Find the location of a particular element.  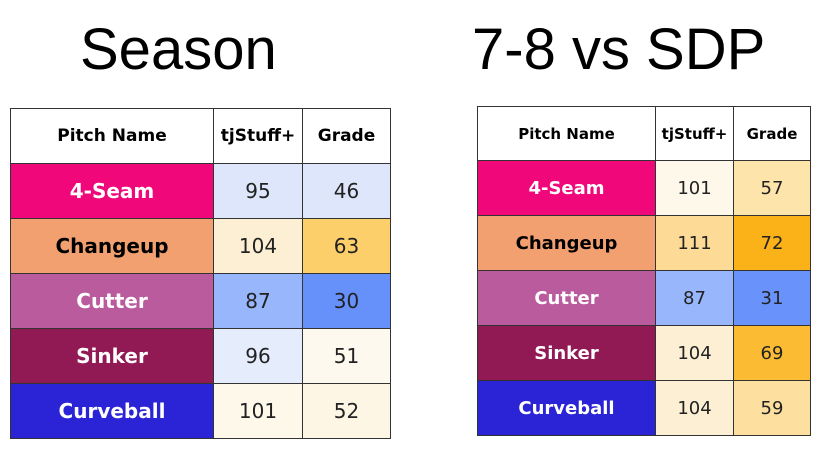

table-row: Changeup 111 72 is located at coordinates (644, 243).